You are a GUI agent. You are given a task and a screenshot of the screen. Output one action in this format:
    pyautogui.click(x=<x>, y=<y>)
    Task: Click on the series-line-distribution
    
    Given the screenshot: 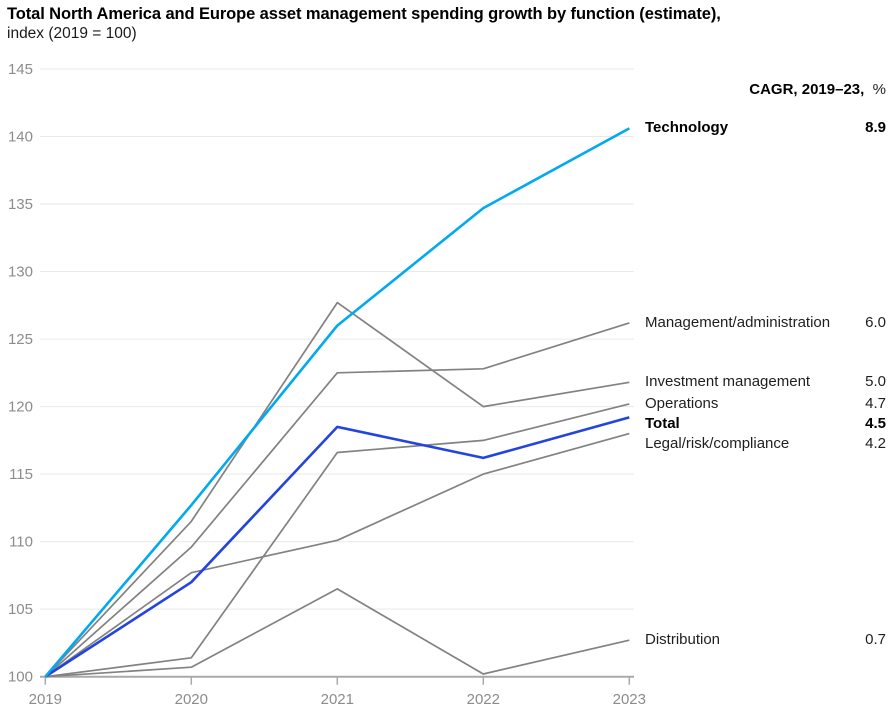 What is the action you would take?
    pyautogui.click(x=337, y=633)
    